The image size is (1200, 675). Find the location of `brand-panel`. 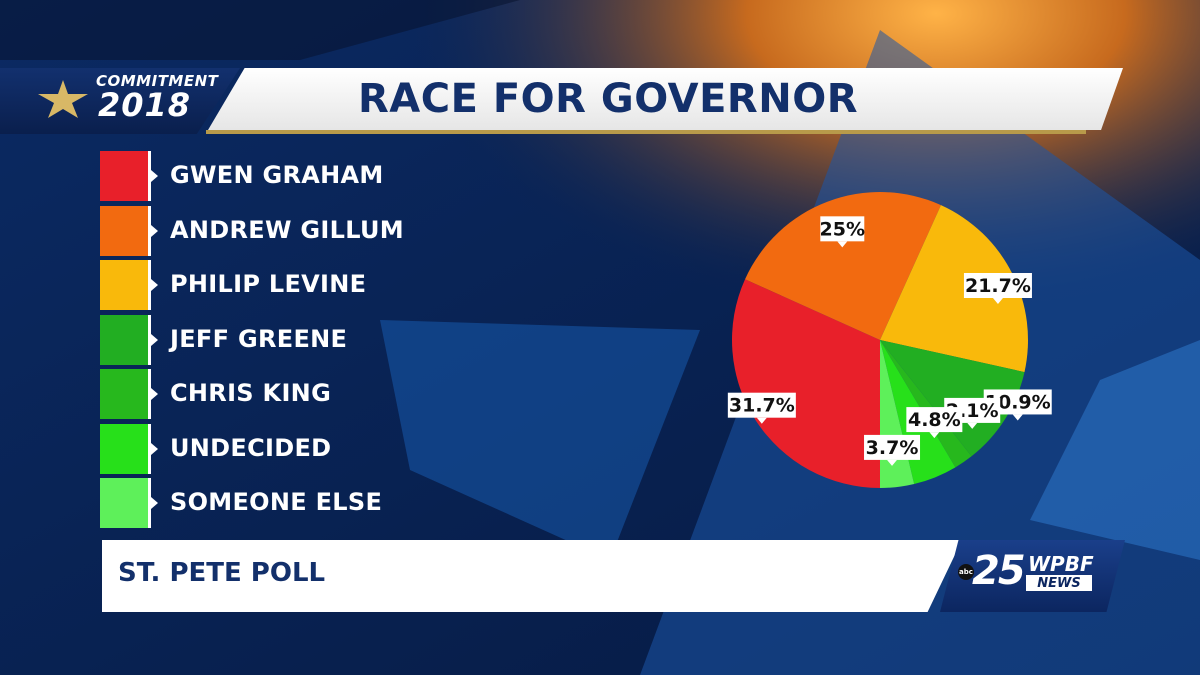

brand-panel is located at coordinates (120, 101).